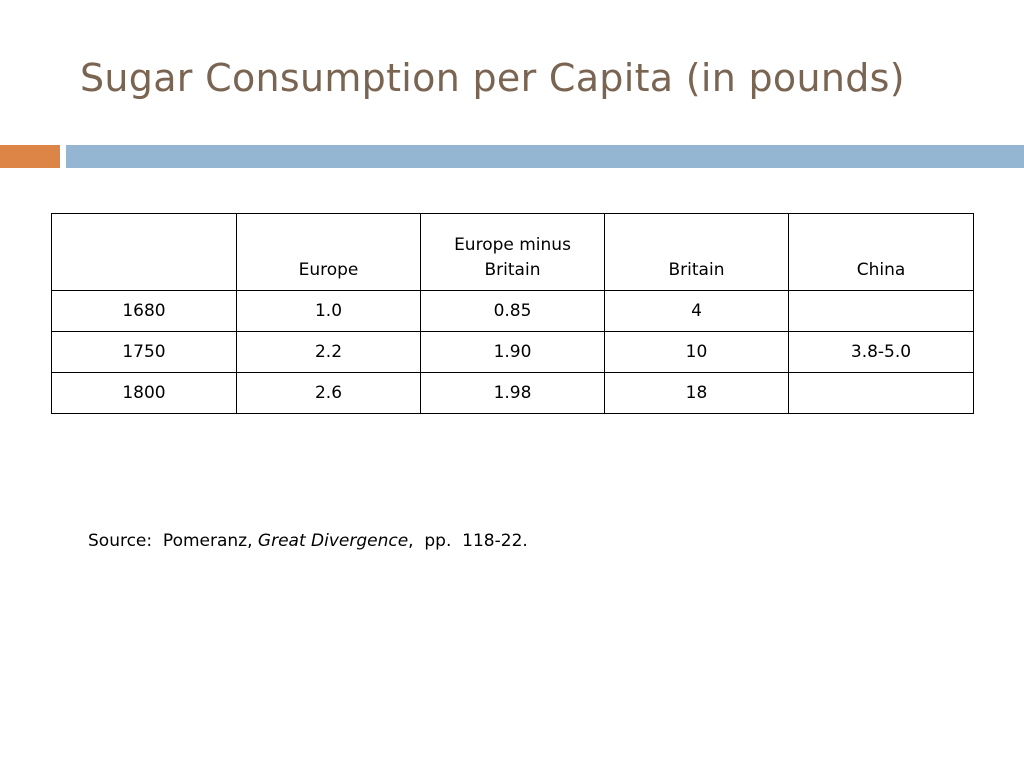  I want to click on header-cell-blank, so click(144, 252).